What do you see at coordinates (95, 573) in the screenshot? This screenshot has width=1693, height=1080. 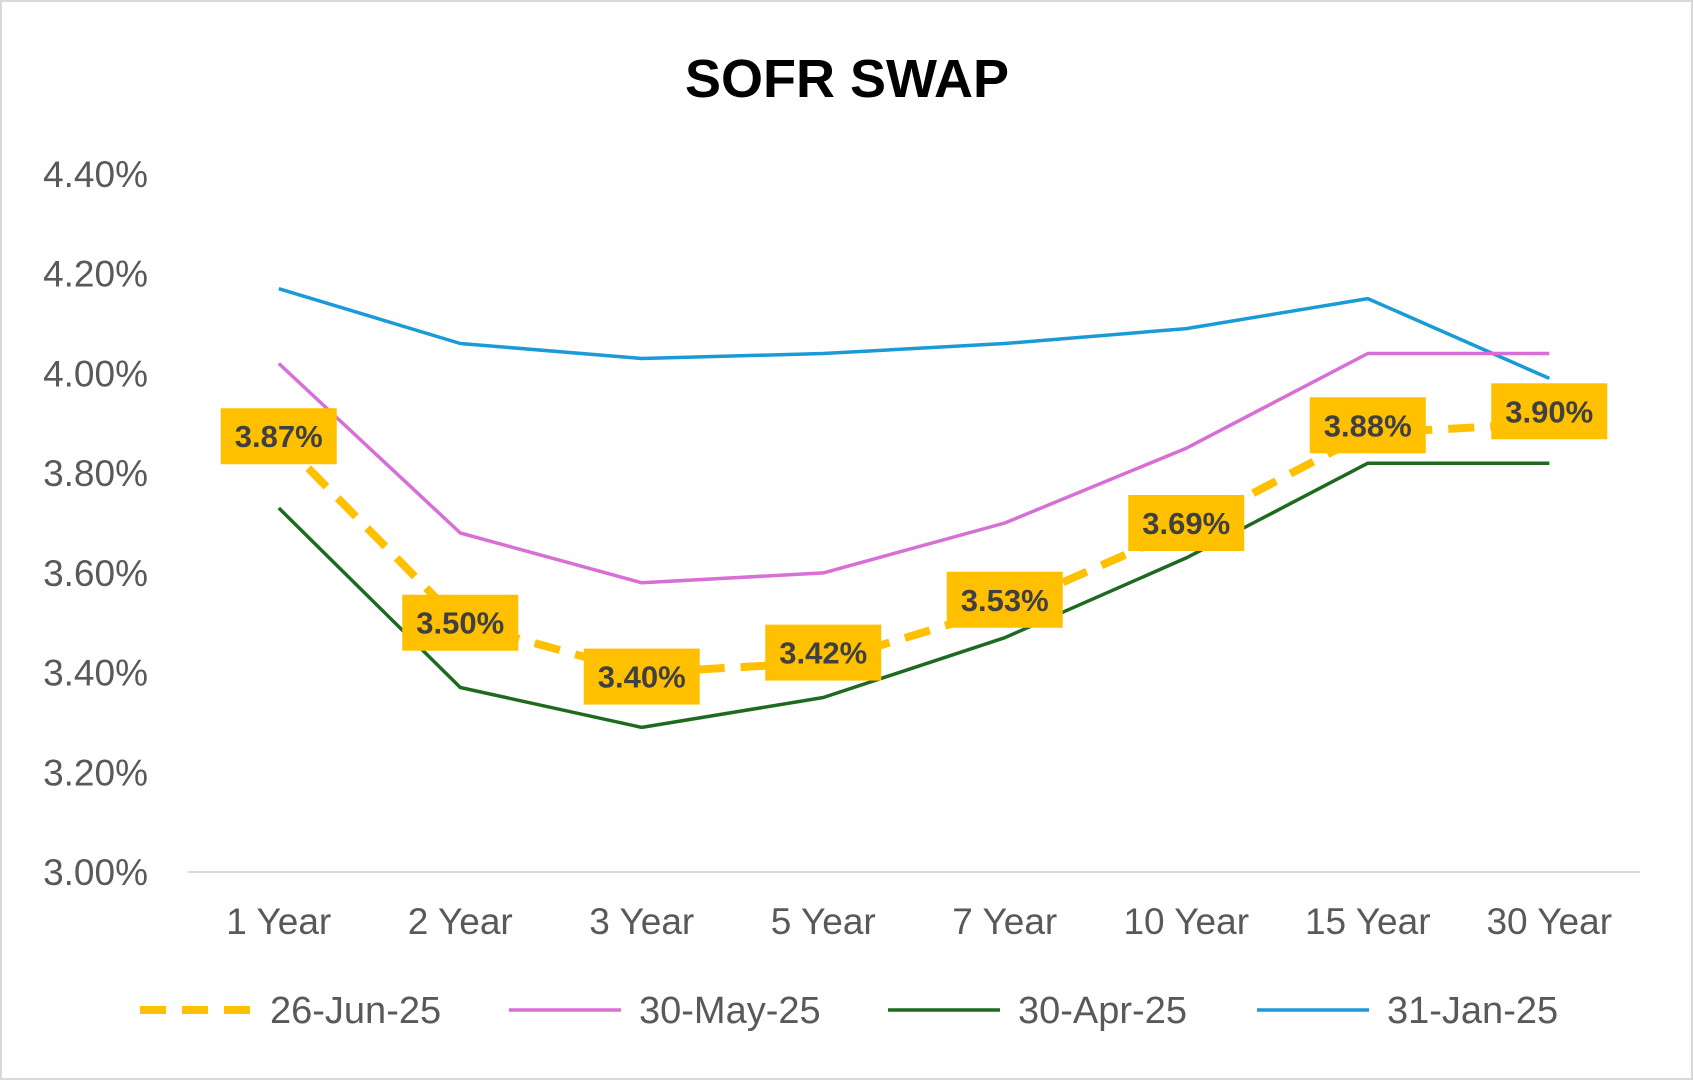 I see `y-tick-label: 3.60%` at bounding box center [95, 573].